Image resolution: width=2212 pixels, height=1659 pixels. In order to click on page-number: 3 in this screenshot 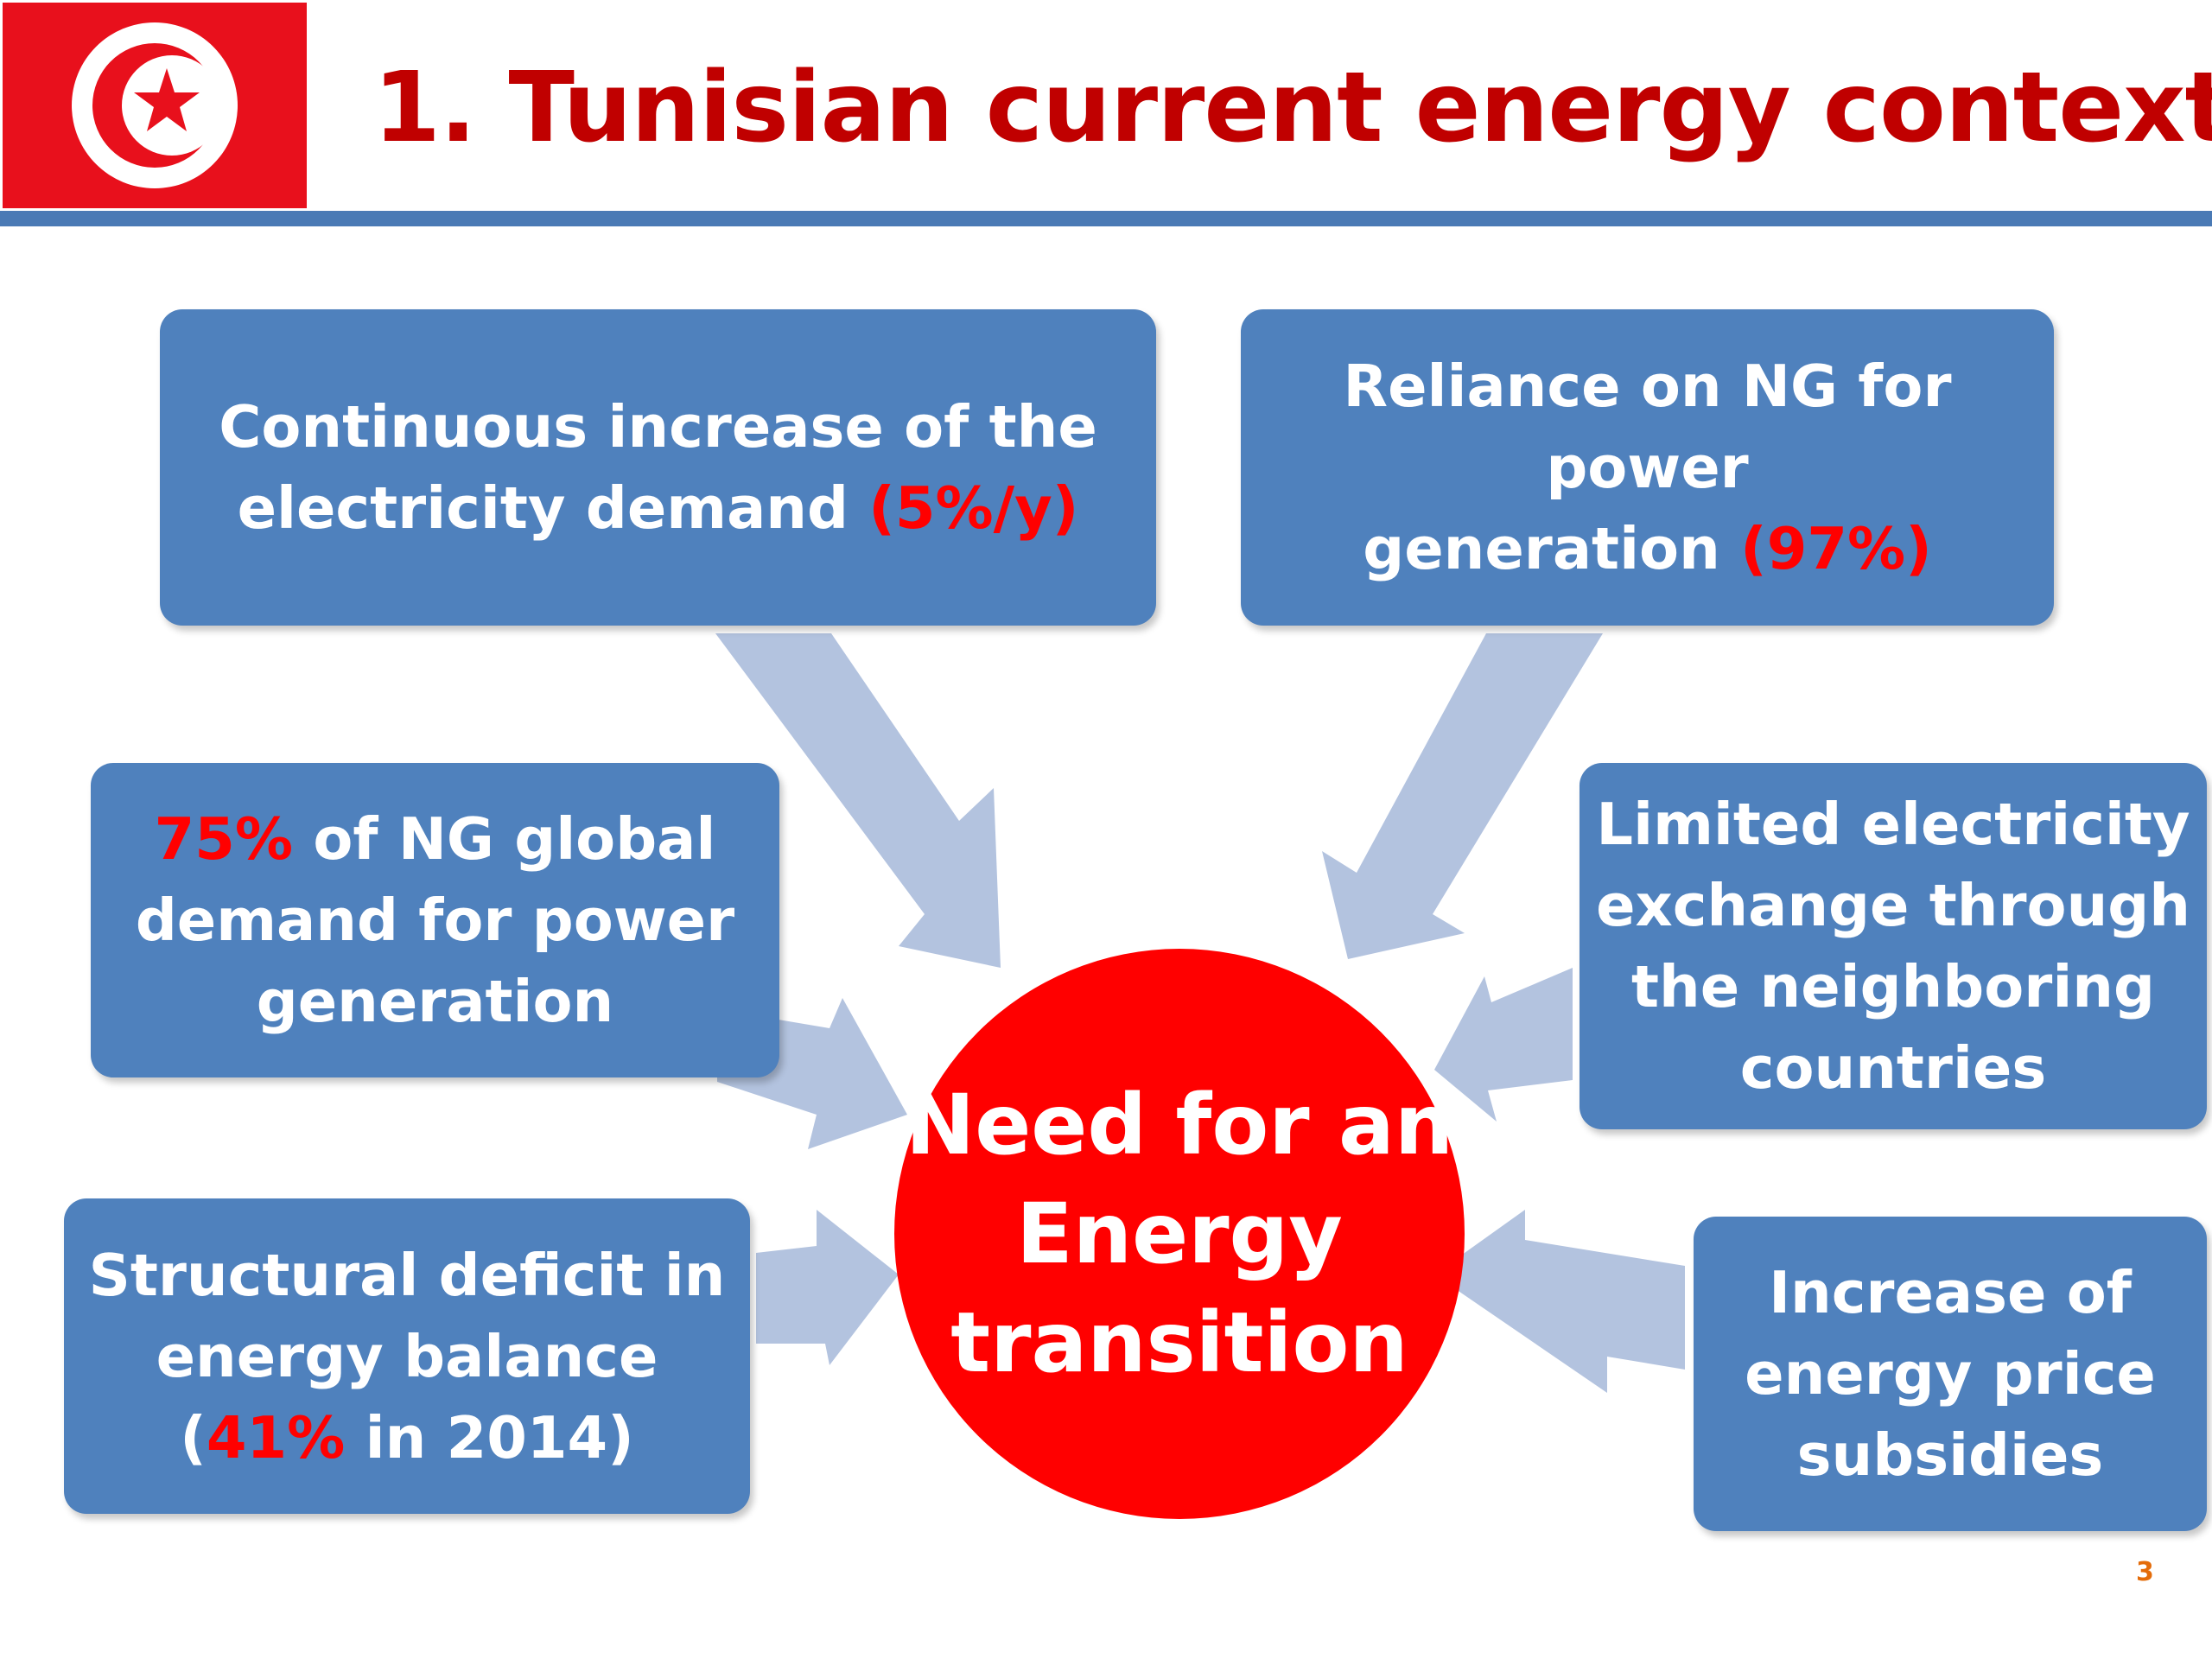, I will do `click(2145, 1572)`.